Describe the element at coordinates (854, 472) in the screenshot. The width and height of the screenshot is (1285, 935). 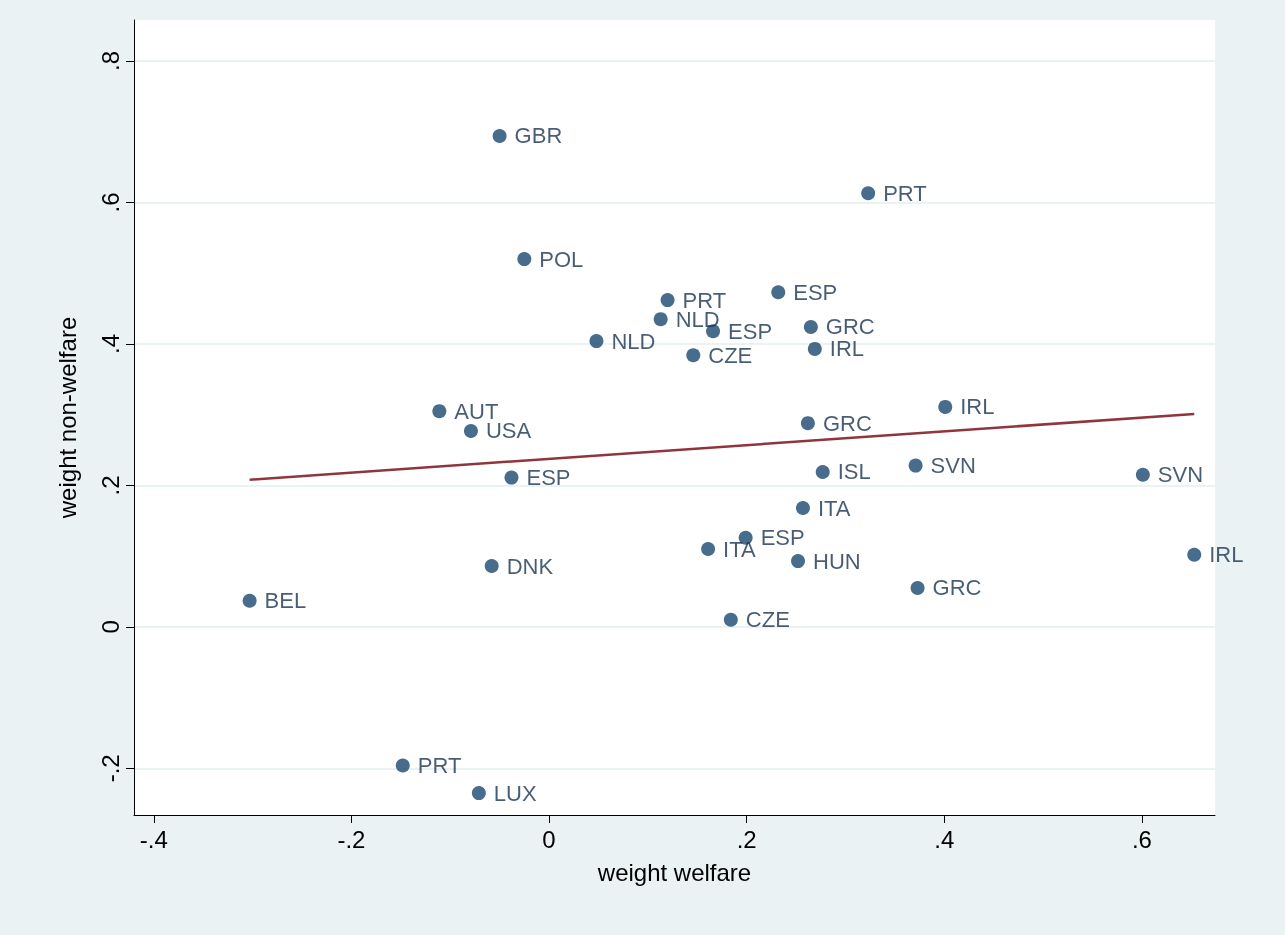
I see `data-label: ISL` at that location.